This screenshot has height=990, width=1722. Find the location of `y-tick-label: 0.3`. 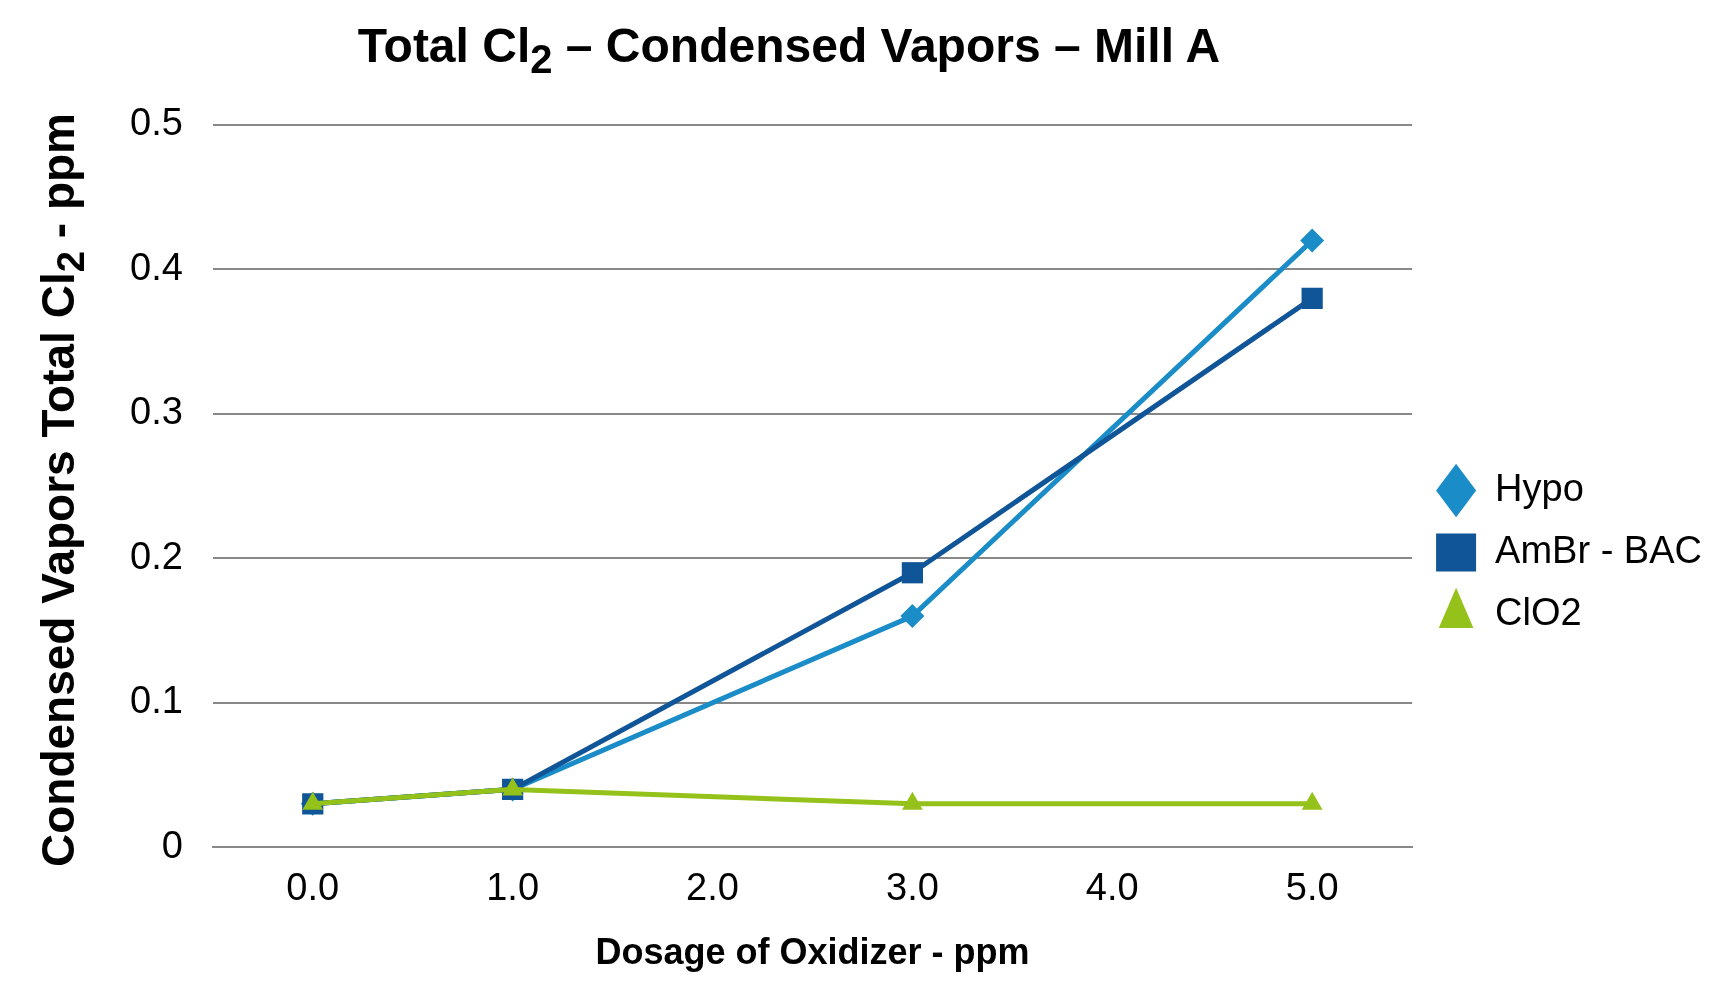

y-tick-label: 0.3 is located at coordinates (156, 411).